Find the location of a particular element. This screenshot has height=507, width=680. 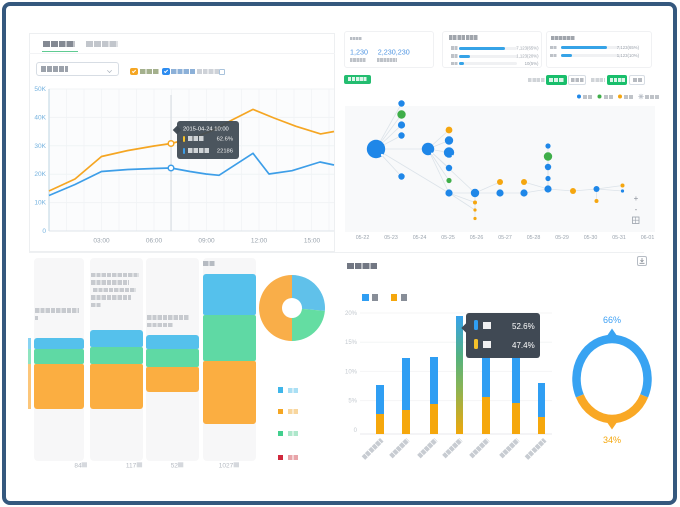

svg-text: 1,123(20%) is located at coordinates (527, 56).